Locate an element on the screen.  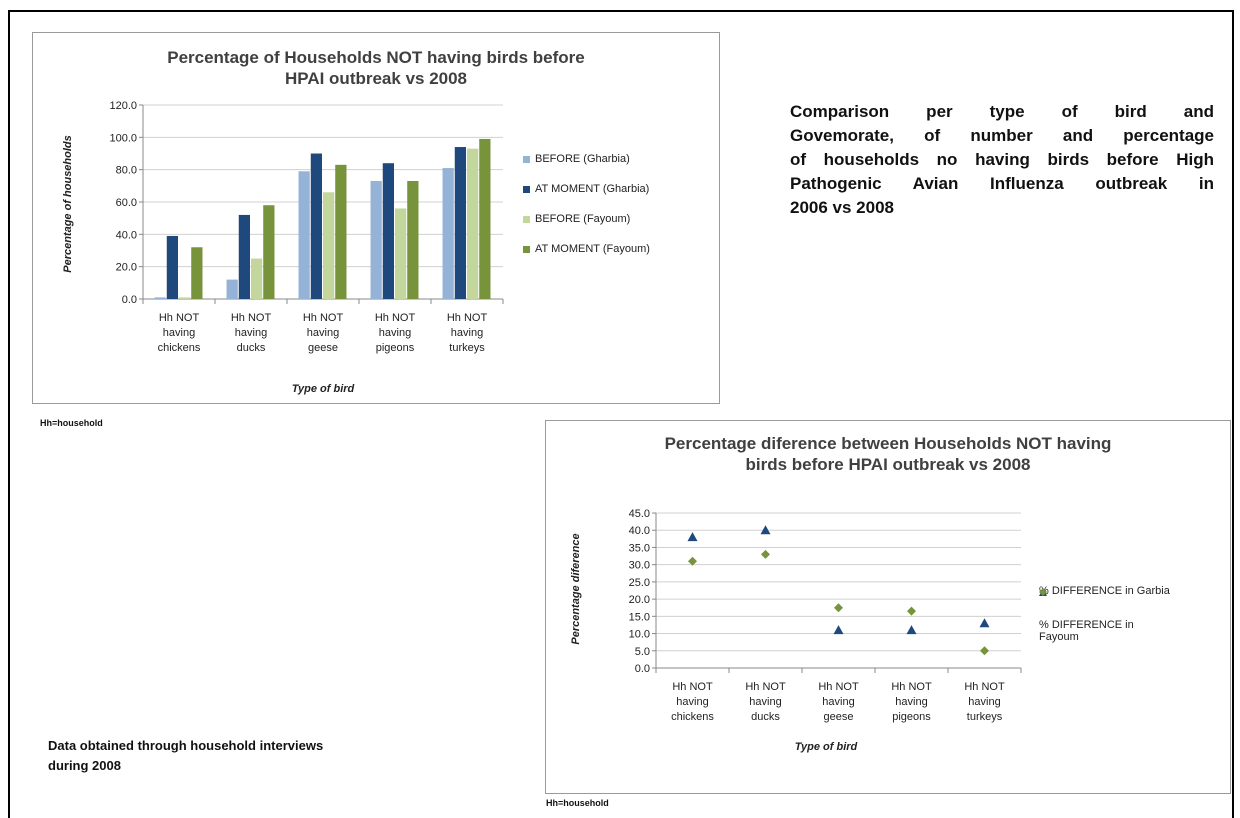
y-tick-label: 120.0 is located at coordinates (123, 106).